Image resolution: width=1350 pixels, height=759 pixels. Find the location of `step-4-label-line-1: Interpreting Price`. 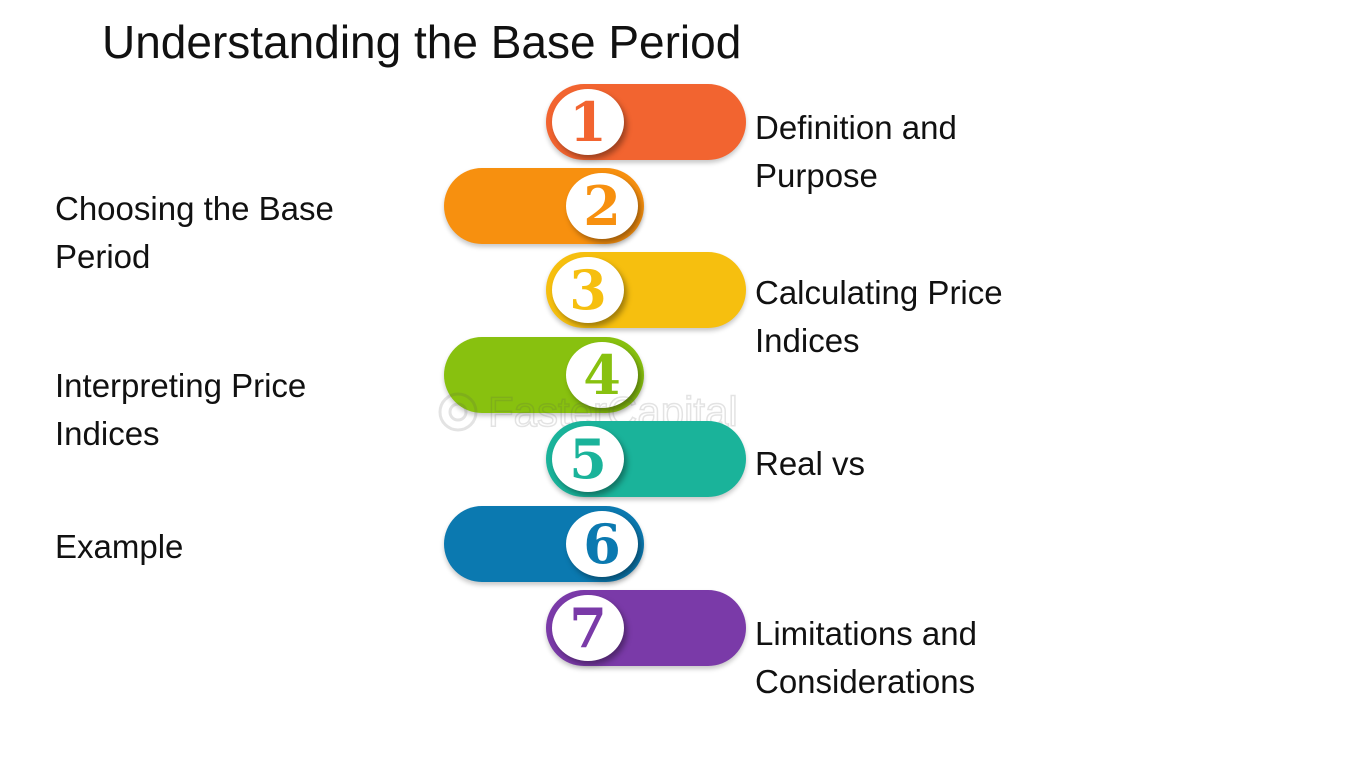

step-4-label-line-1: Interpreting Price is located at coordinates (181, 385).